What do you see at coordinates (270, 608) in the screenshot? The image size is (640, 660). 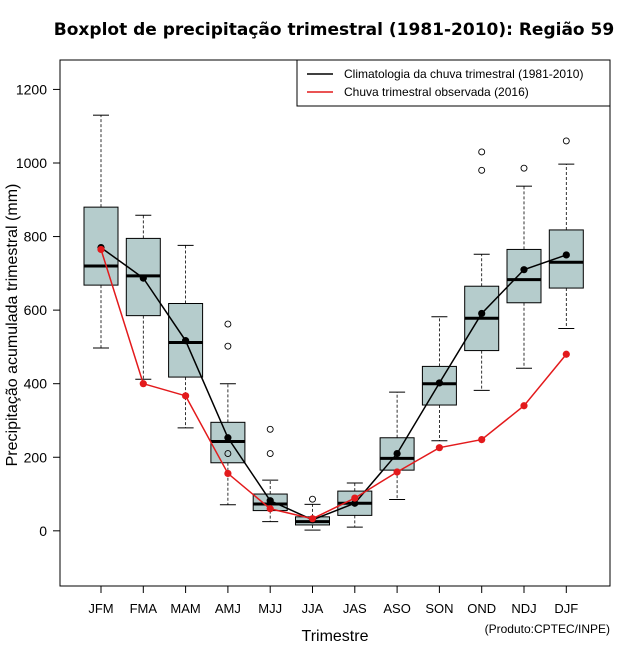 I see `x-tick-label-mjj: MJJ` at bounding box center [270, 608].